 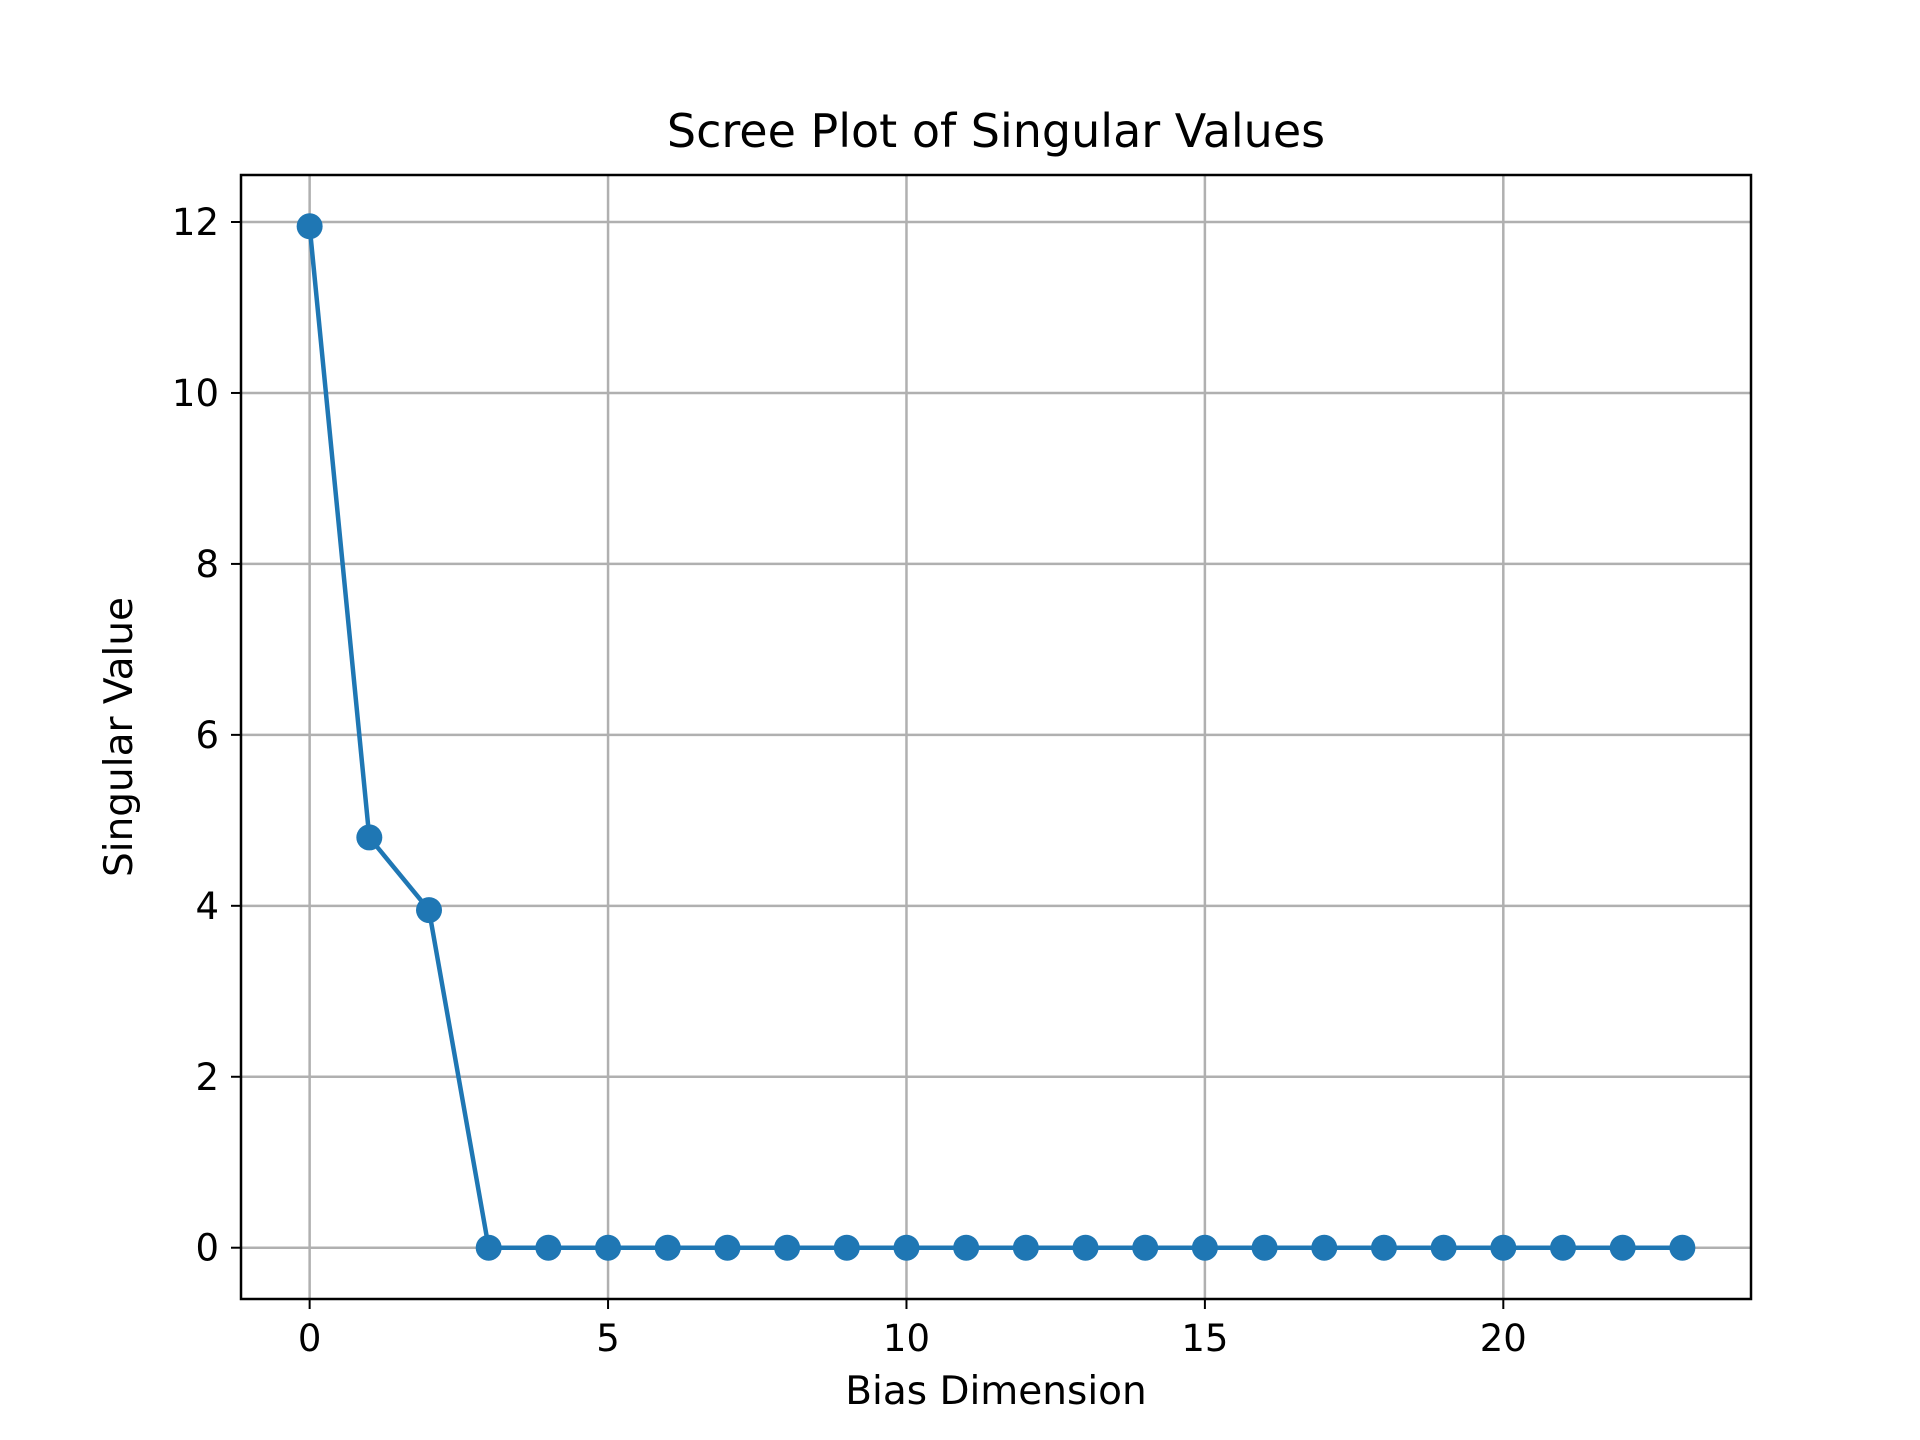 I want to click on y-tick-label: 2, so click(x=207, y=1077).